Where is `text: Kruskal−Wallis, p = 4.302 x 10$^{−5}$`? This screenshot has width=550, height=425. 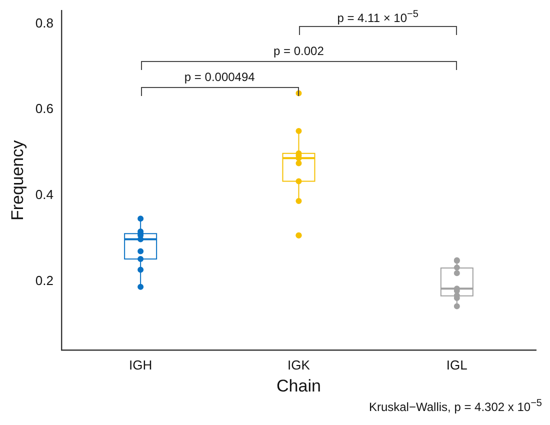 text: Kruskal−Wallis, p = 4.302 x 10$^{−5}$ is located at coordinates (455, 406).